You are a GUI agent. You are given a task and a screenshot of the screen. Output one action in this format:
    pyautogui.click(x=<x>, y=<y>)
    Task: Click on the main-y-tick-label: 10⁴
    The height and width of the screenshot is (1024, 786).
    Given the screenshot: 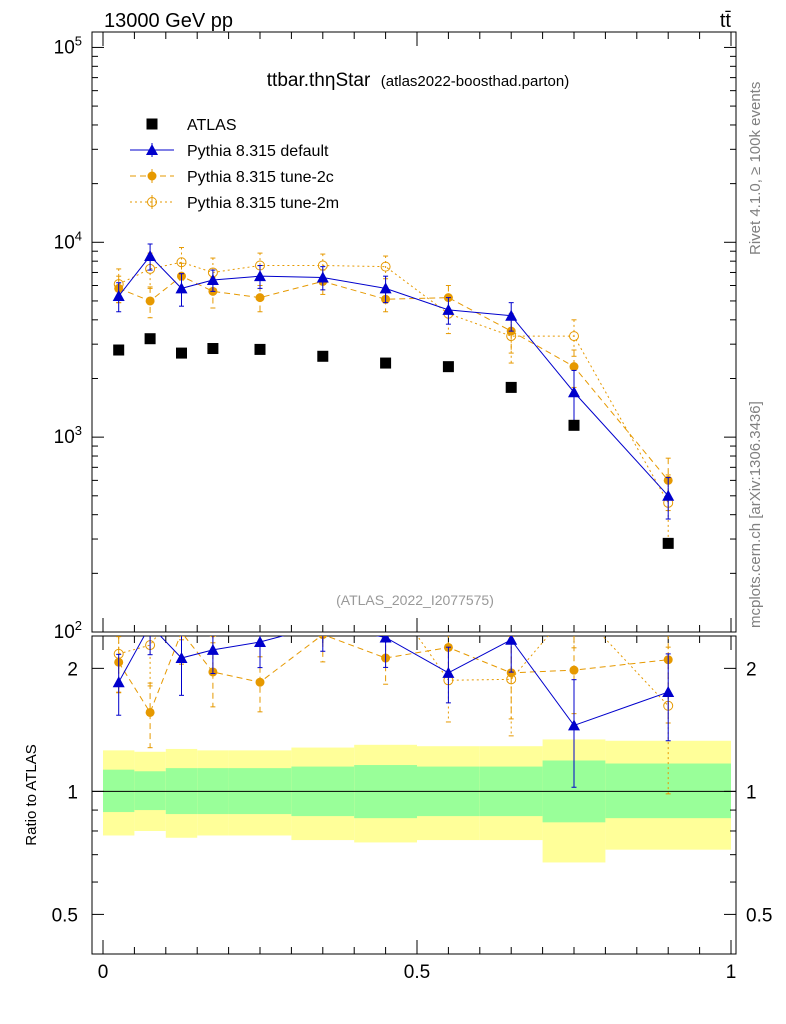 What is the action you would take?
    pyautogui.click(x=68, y=240)
    